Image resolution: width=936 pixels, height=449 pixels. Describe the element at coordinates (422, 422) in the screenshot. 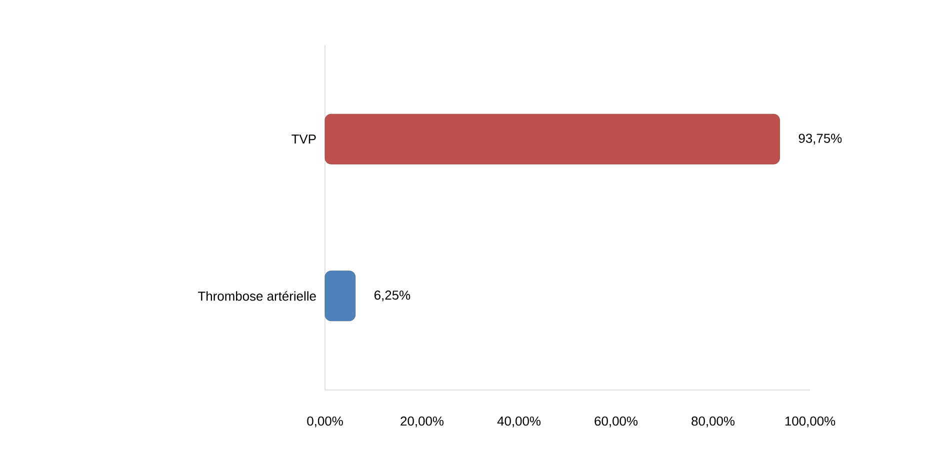

I see `x-tick-label: 20,00%` at that location.